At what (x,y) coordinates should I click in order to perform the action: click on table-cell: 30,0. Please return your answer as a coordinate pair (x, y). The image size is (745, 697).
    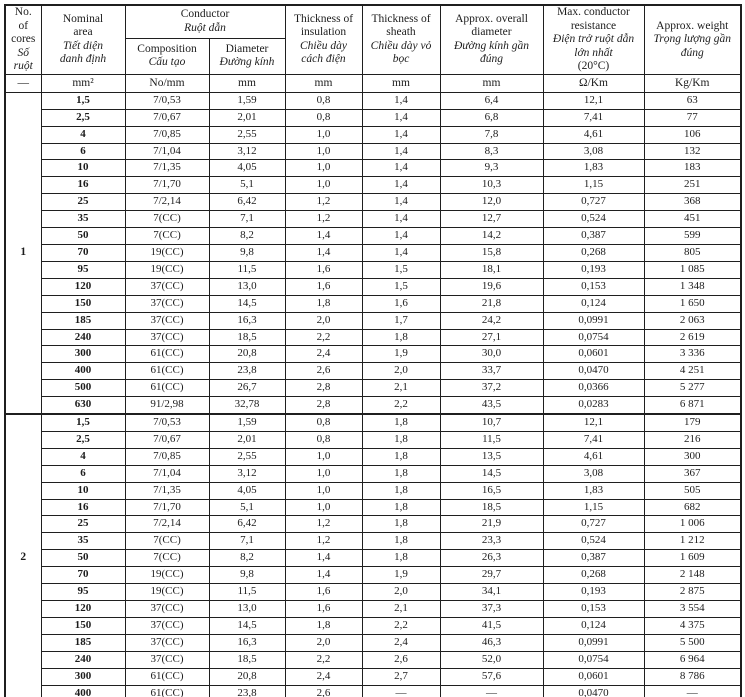
    Looking at the image, I should click on (491, 354).